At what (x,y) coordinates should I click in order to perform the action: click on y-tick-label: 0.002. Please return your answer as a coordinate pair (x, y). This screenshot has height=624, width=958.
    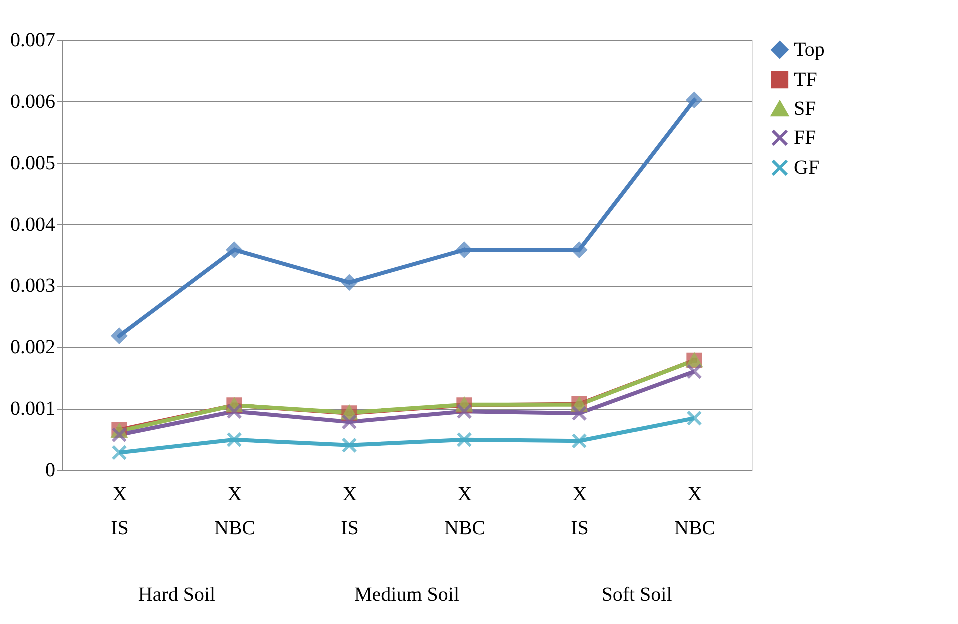
    Looking at the image, I should click on (33, 347).